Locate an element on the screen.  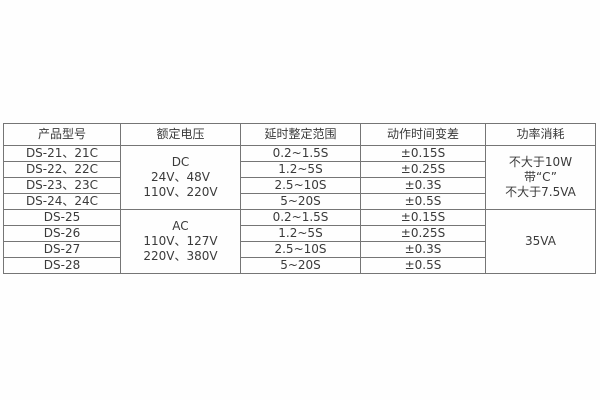
table-row: DS-23、23C 2.5~10S ±0.3S is located at coordinates (299, 185).